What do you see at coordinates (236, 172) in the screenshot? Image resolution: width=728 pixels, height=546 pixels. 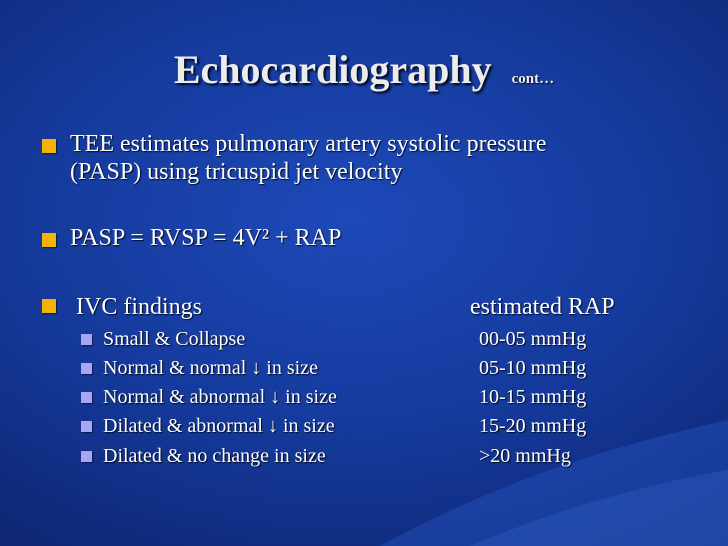 I see `bullet-1-line-2: (PASP) using tricuspid jet velocity` at bounding box center [236, 172].